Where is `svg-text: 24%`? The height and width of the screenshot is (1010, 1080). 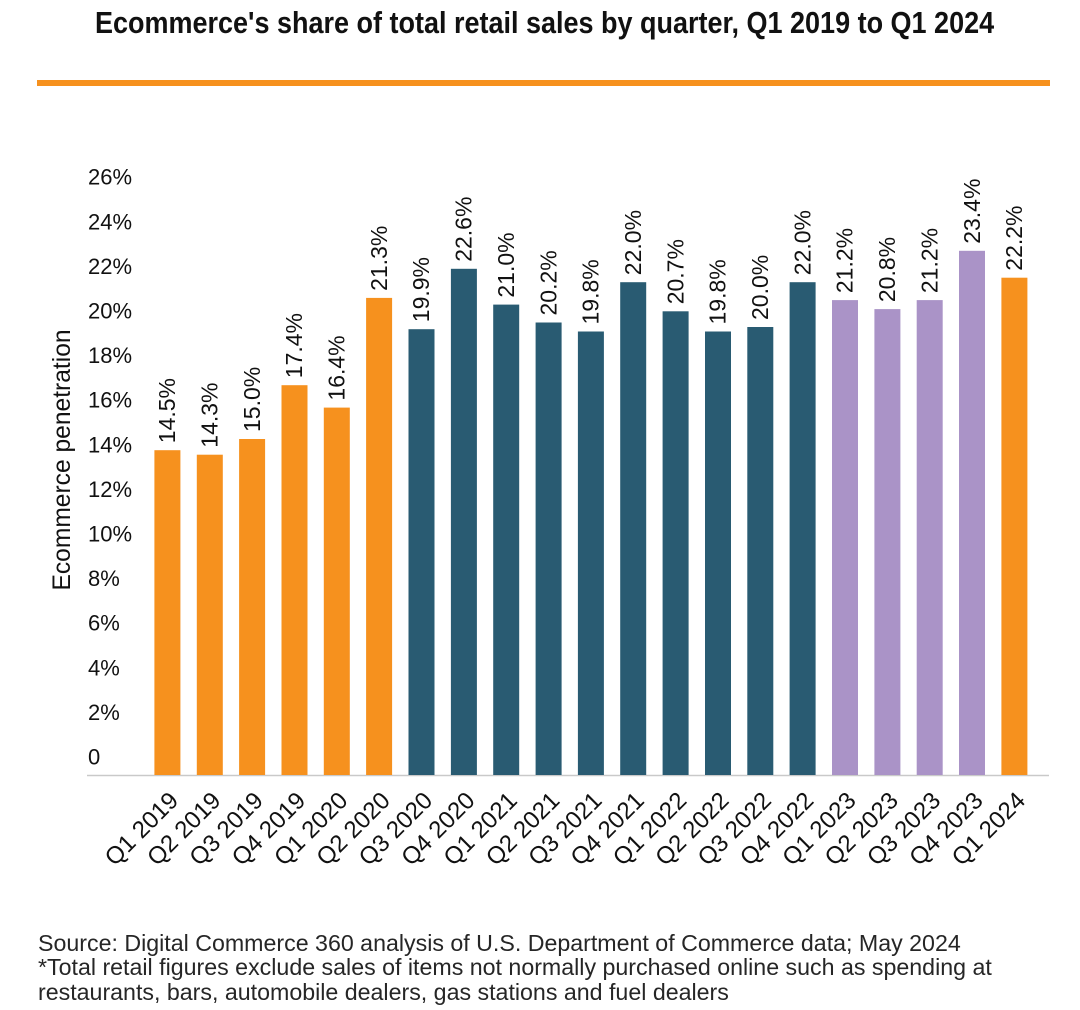
svg-text: 24% is located at coordinates (110, 221).